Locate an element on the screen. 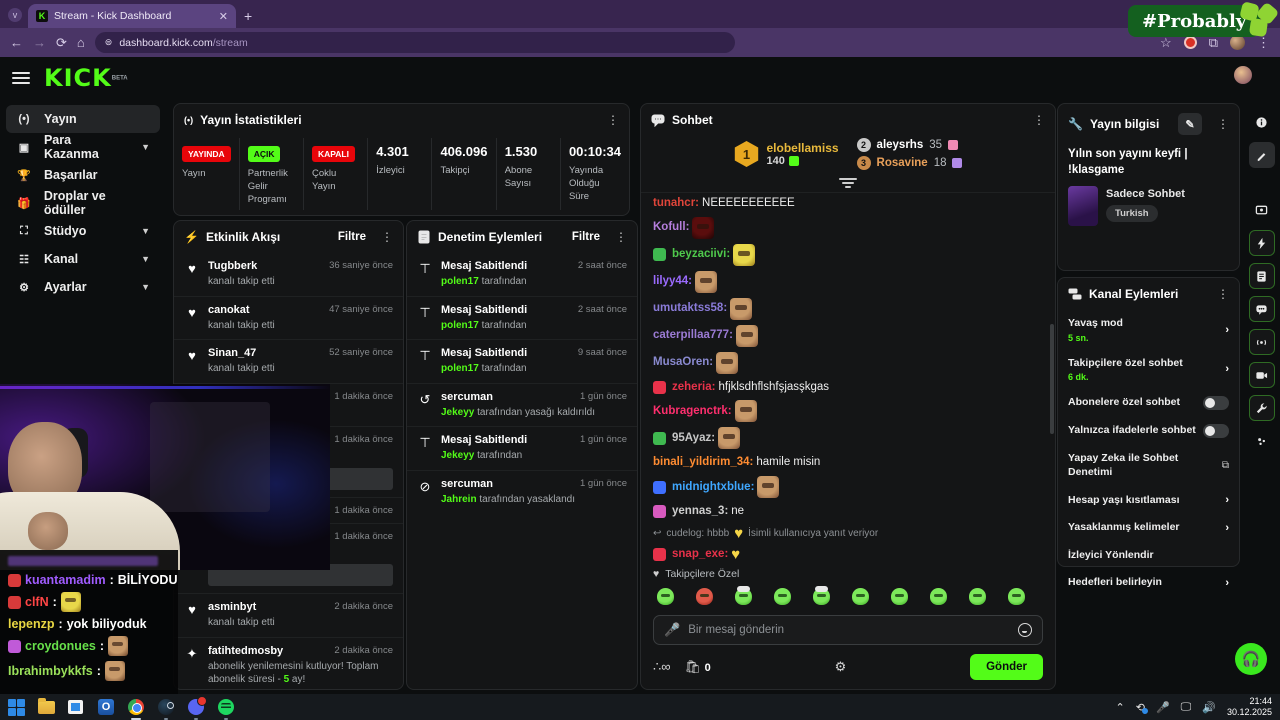 Image resolution: width=1280 pixels, height=720 pixels. network-icon: 🖵 is located at coordinates (1186, 706).